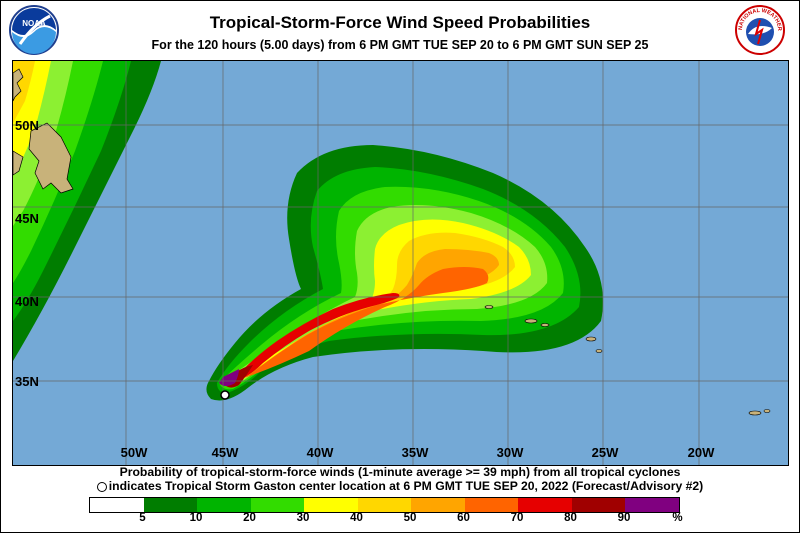 The width and height of the screenshot is (800, 533). What do you see at coordinates (570, 518) in the screenshot?
I see `legend-label: 80` at bounding box center [570, 518].